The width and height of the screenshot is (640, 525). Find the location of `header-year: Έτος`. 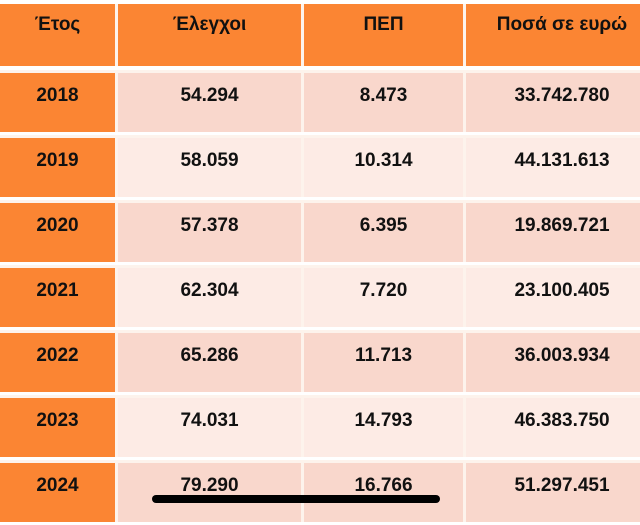

header-year: Έτος is located at coordinates (59, 35).